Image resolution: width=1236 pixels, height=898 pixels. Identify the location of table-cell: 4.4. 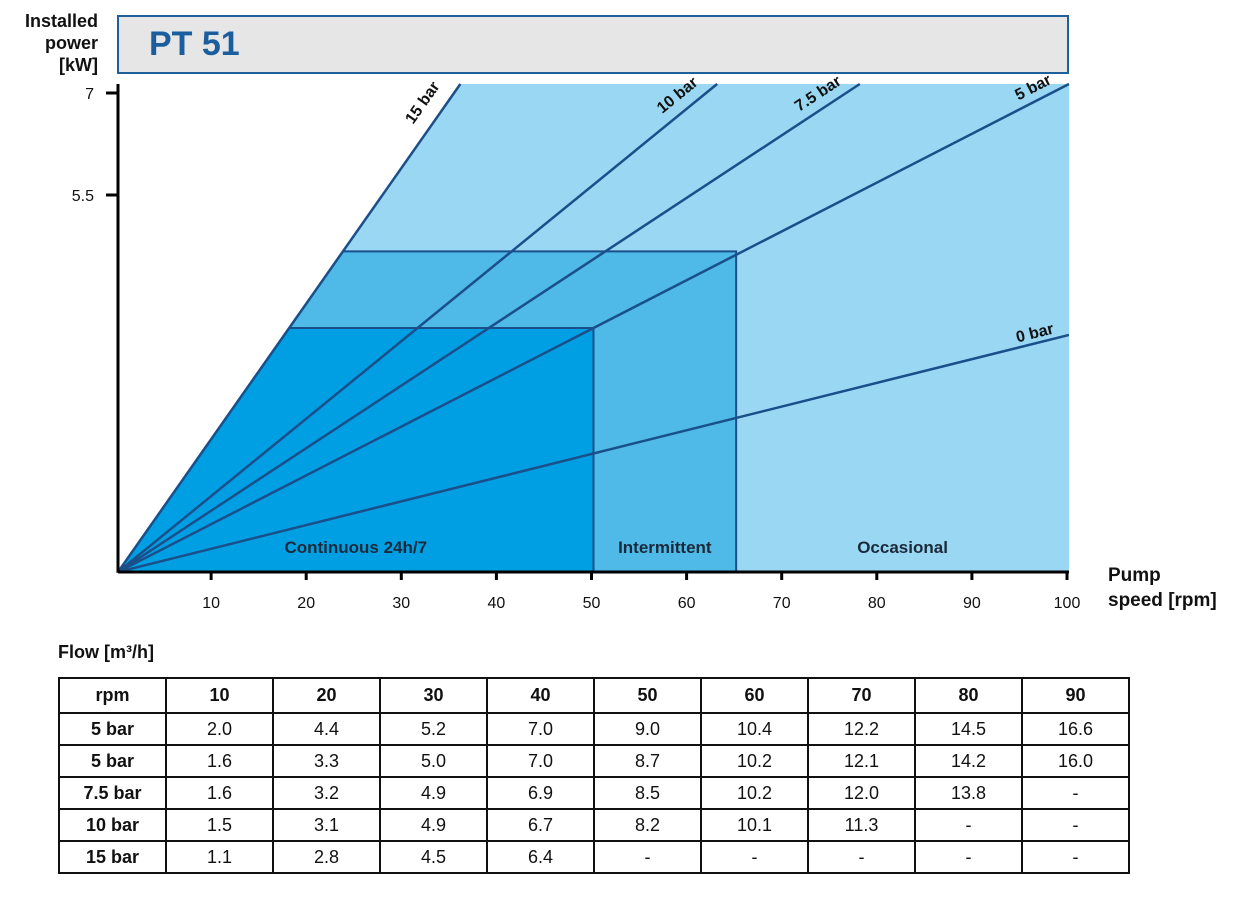
(326, 729).